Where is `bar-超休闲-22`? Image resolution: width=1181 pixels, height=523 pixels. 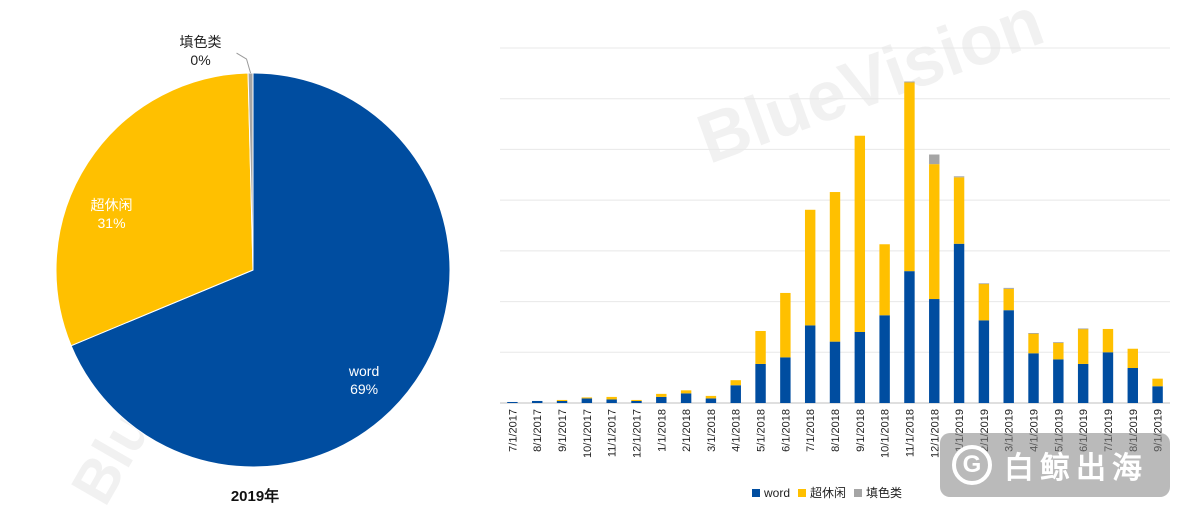 bar-超休闲-22 is located at coordinates (1058, 351).